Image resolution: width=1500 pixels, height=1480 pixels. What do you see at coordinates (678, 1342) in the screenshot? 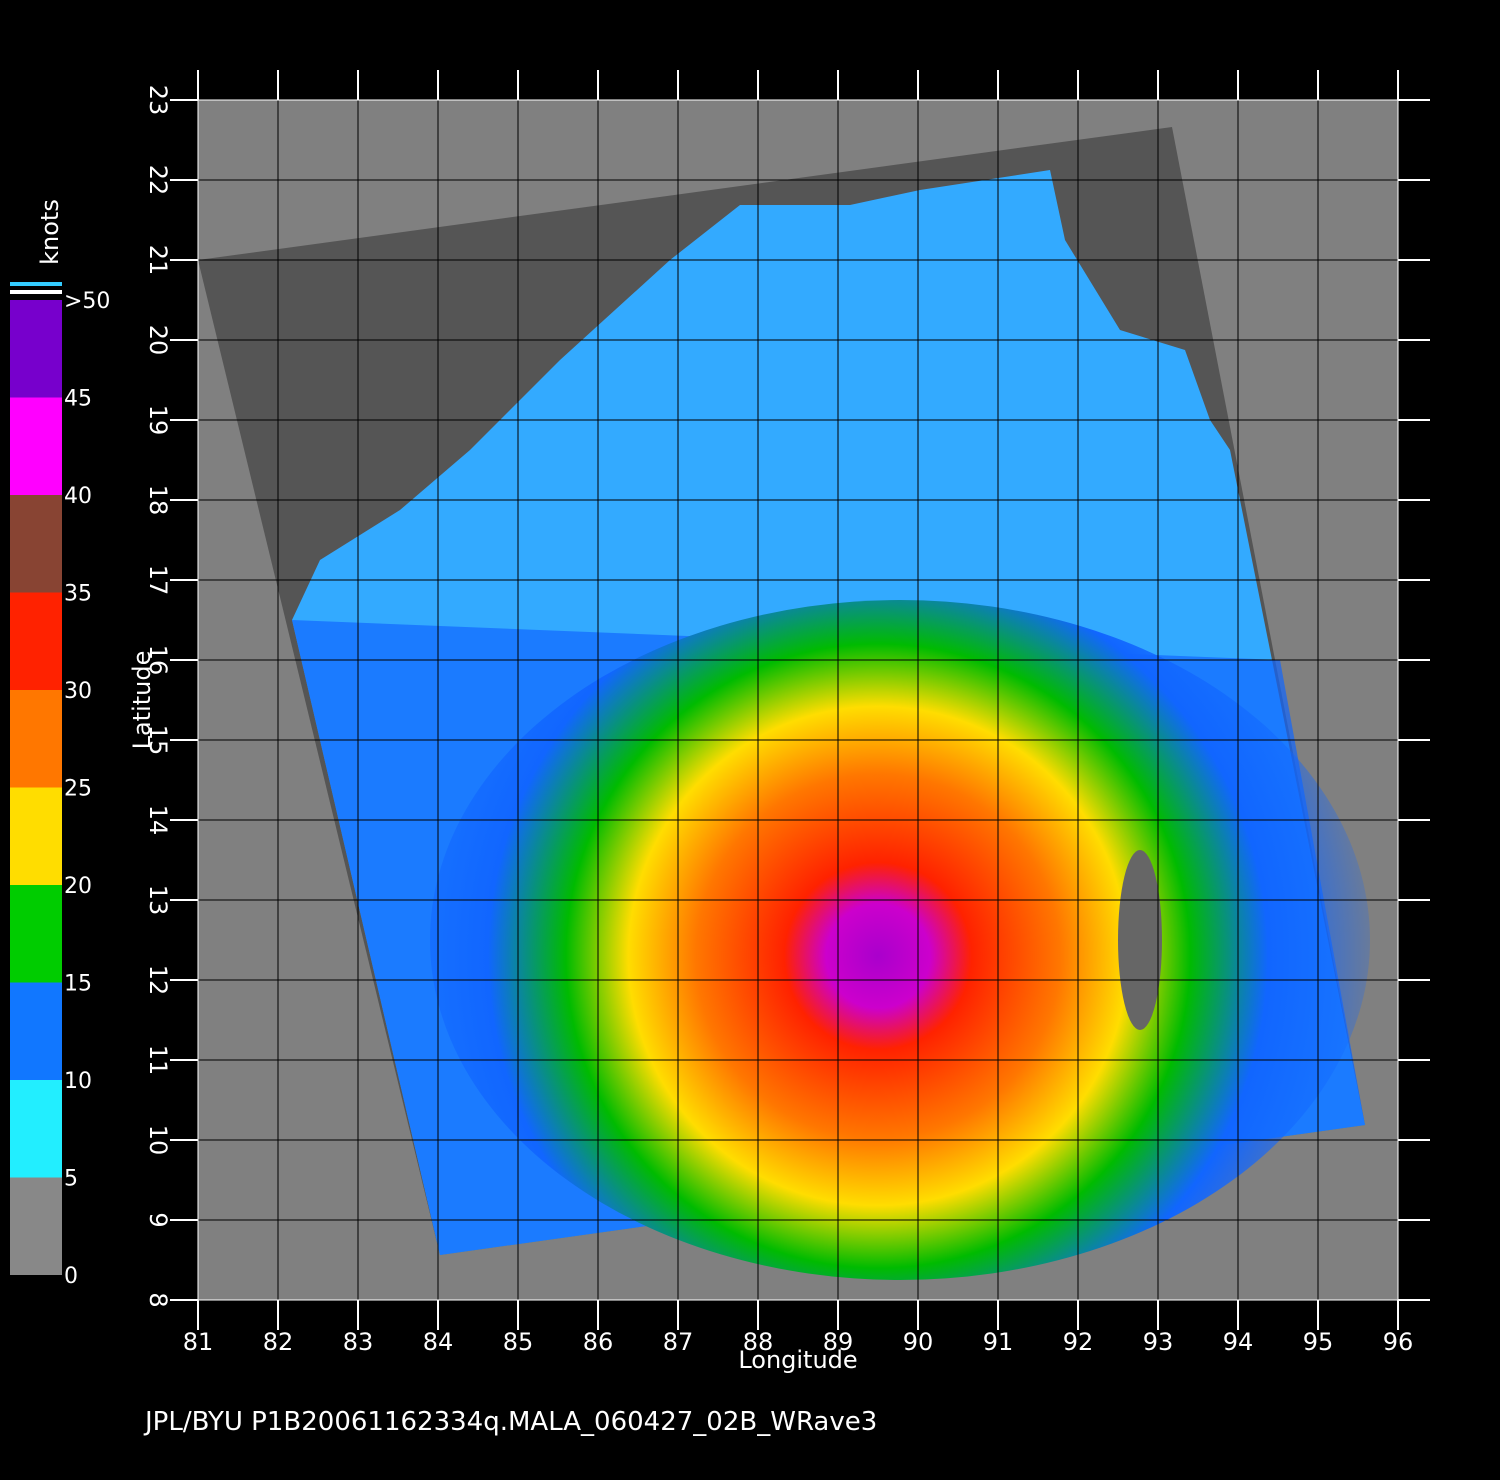
I see `x-tick-label: 87` at bounding box center [678, 1342].